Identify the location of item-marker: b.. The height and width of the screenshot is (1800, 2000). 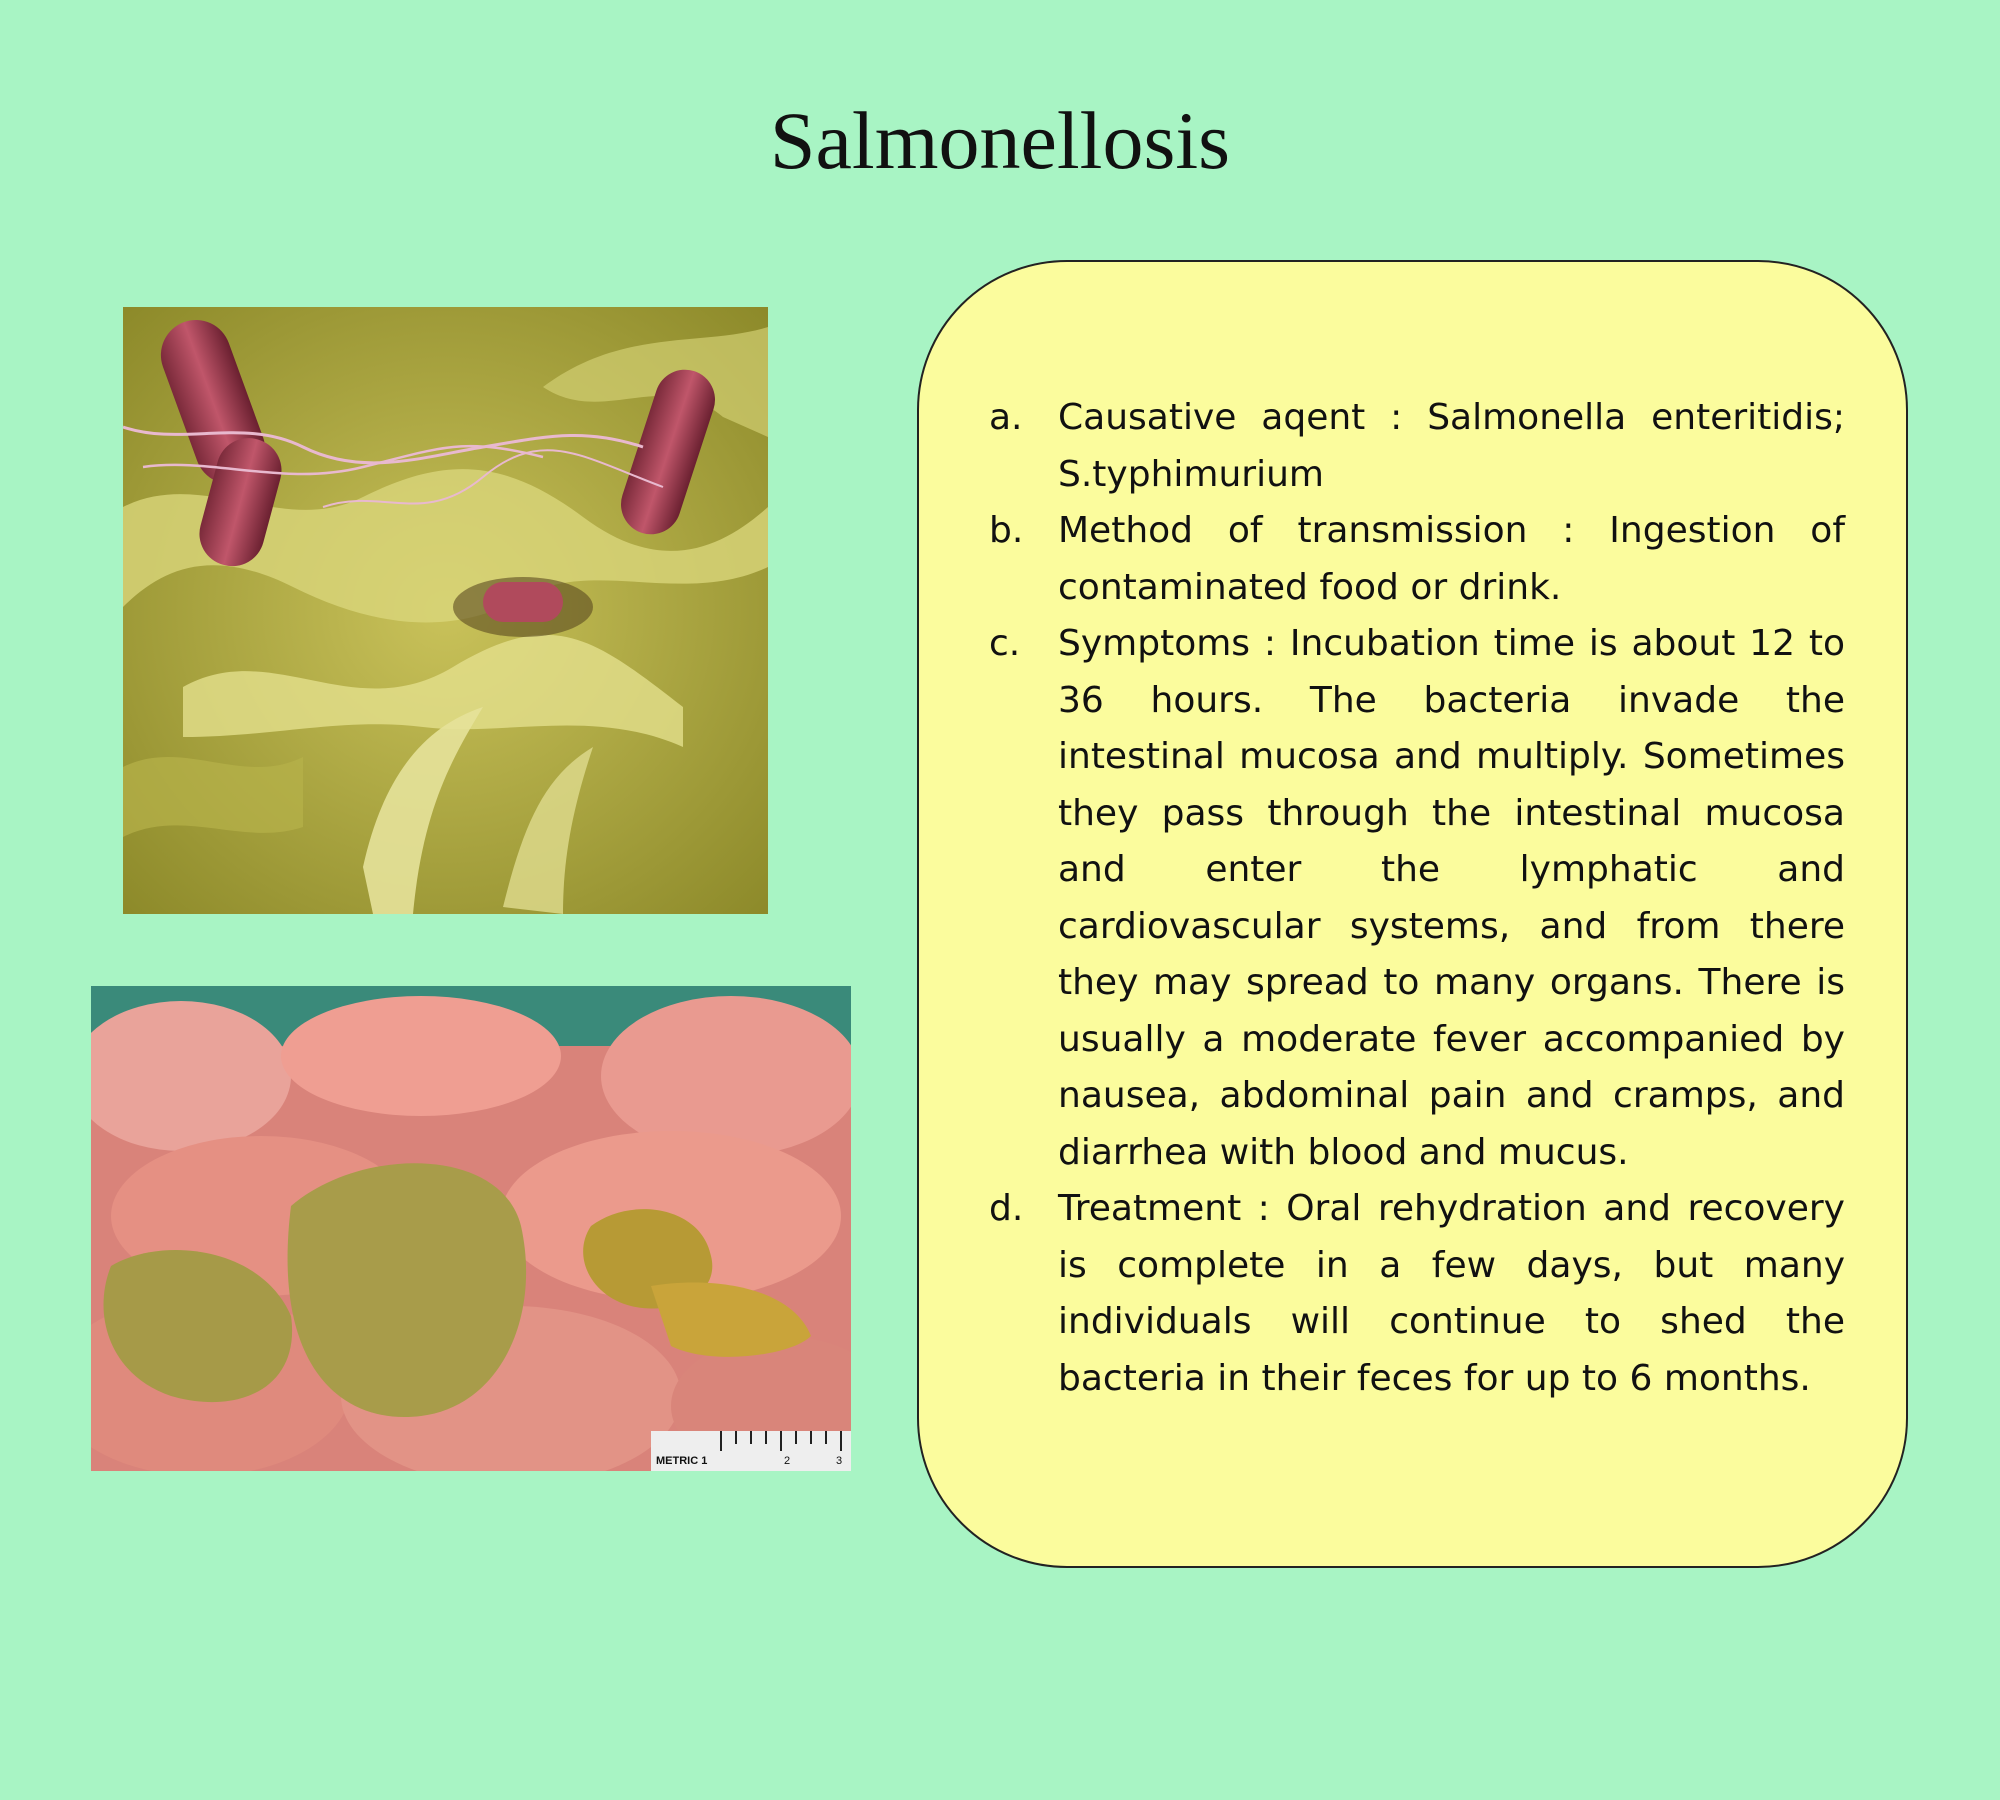
(1006, 530).